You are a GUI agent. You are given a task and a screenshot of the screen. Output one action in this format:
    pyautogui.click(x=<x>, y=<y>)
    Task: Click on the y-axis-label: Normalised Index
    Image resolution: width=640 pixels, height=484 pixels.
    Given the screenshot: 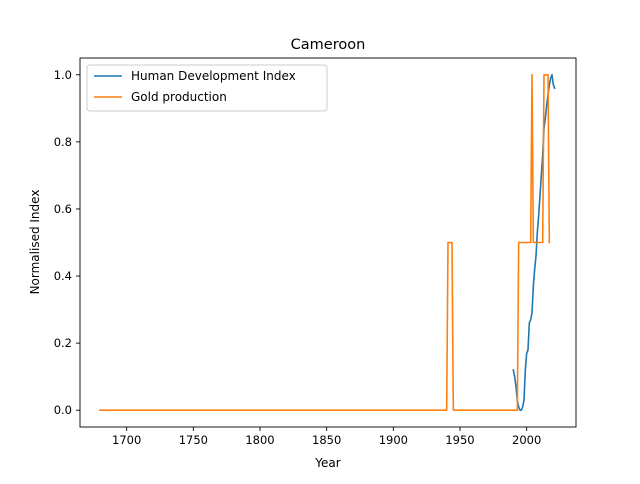 What is the action you would take?
    pyautogui.click(x=35, y=242)
    